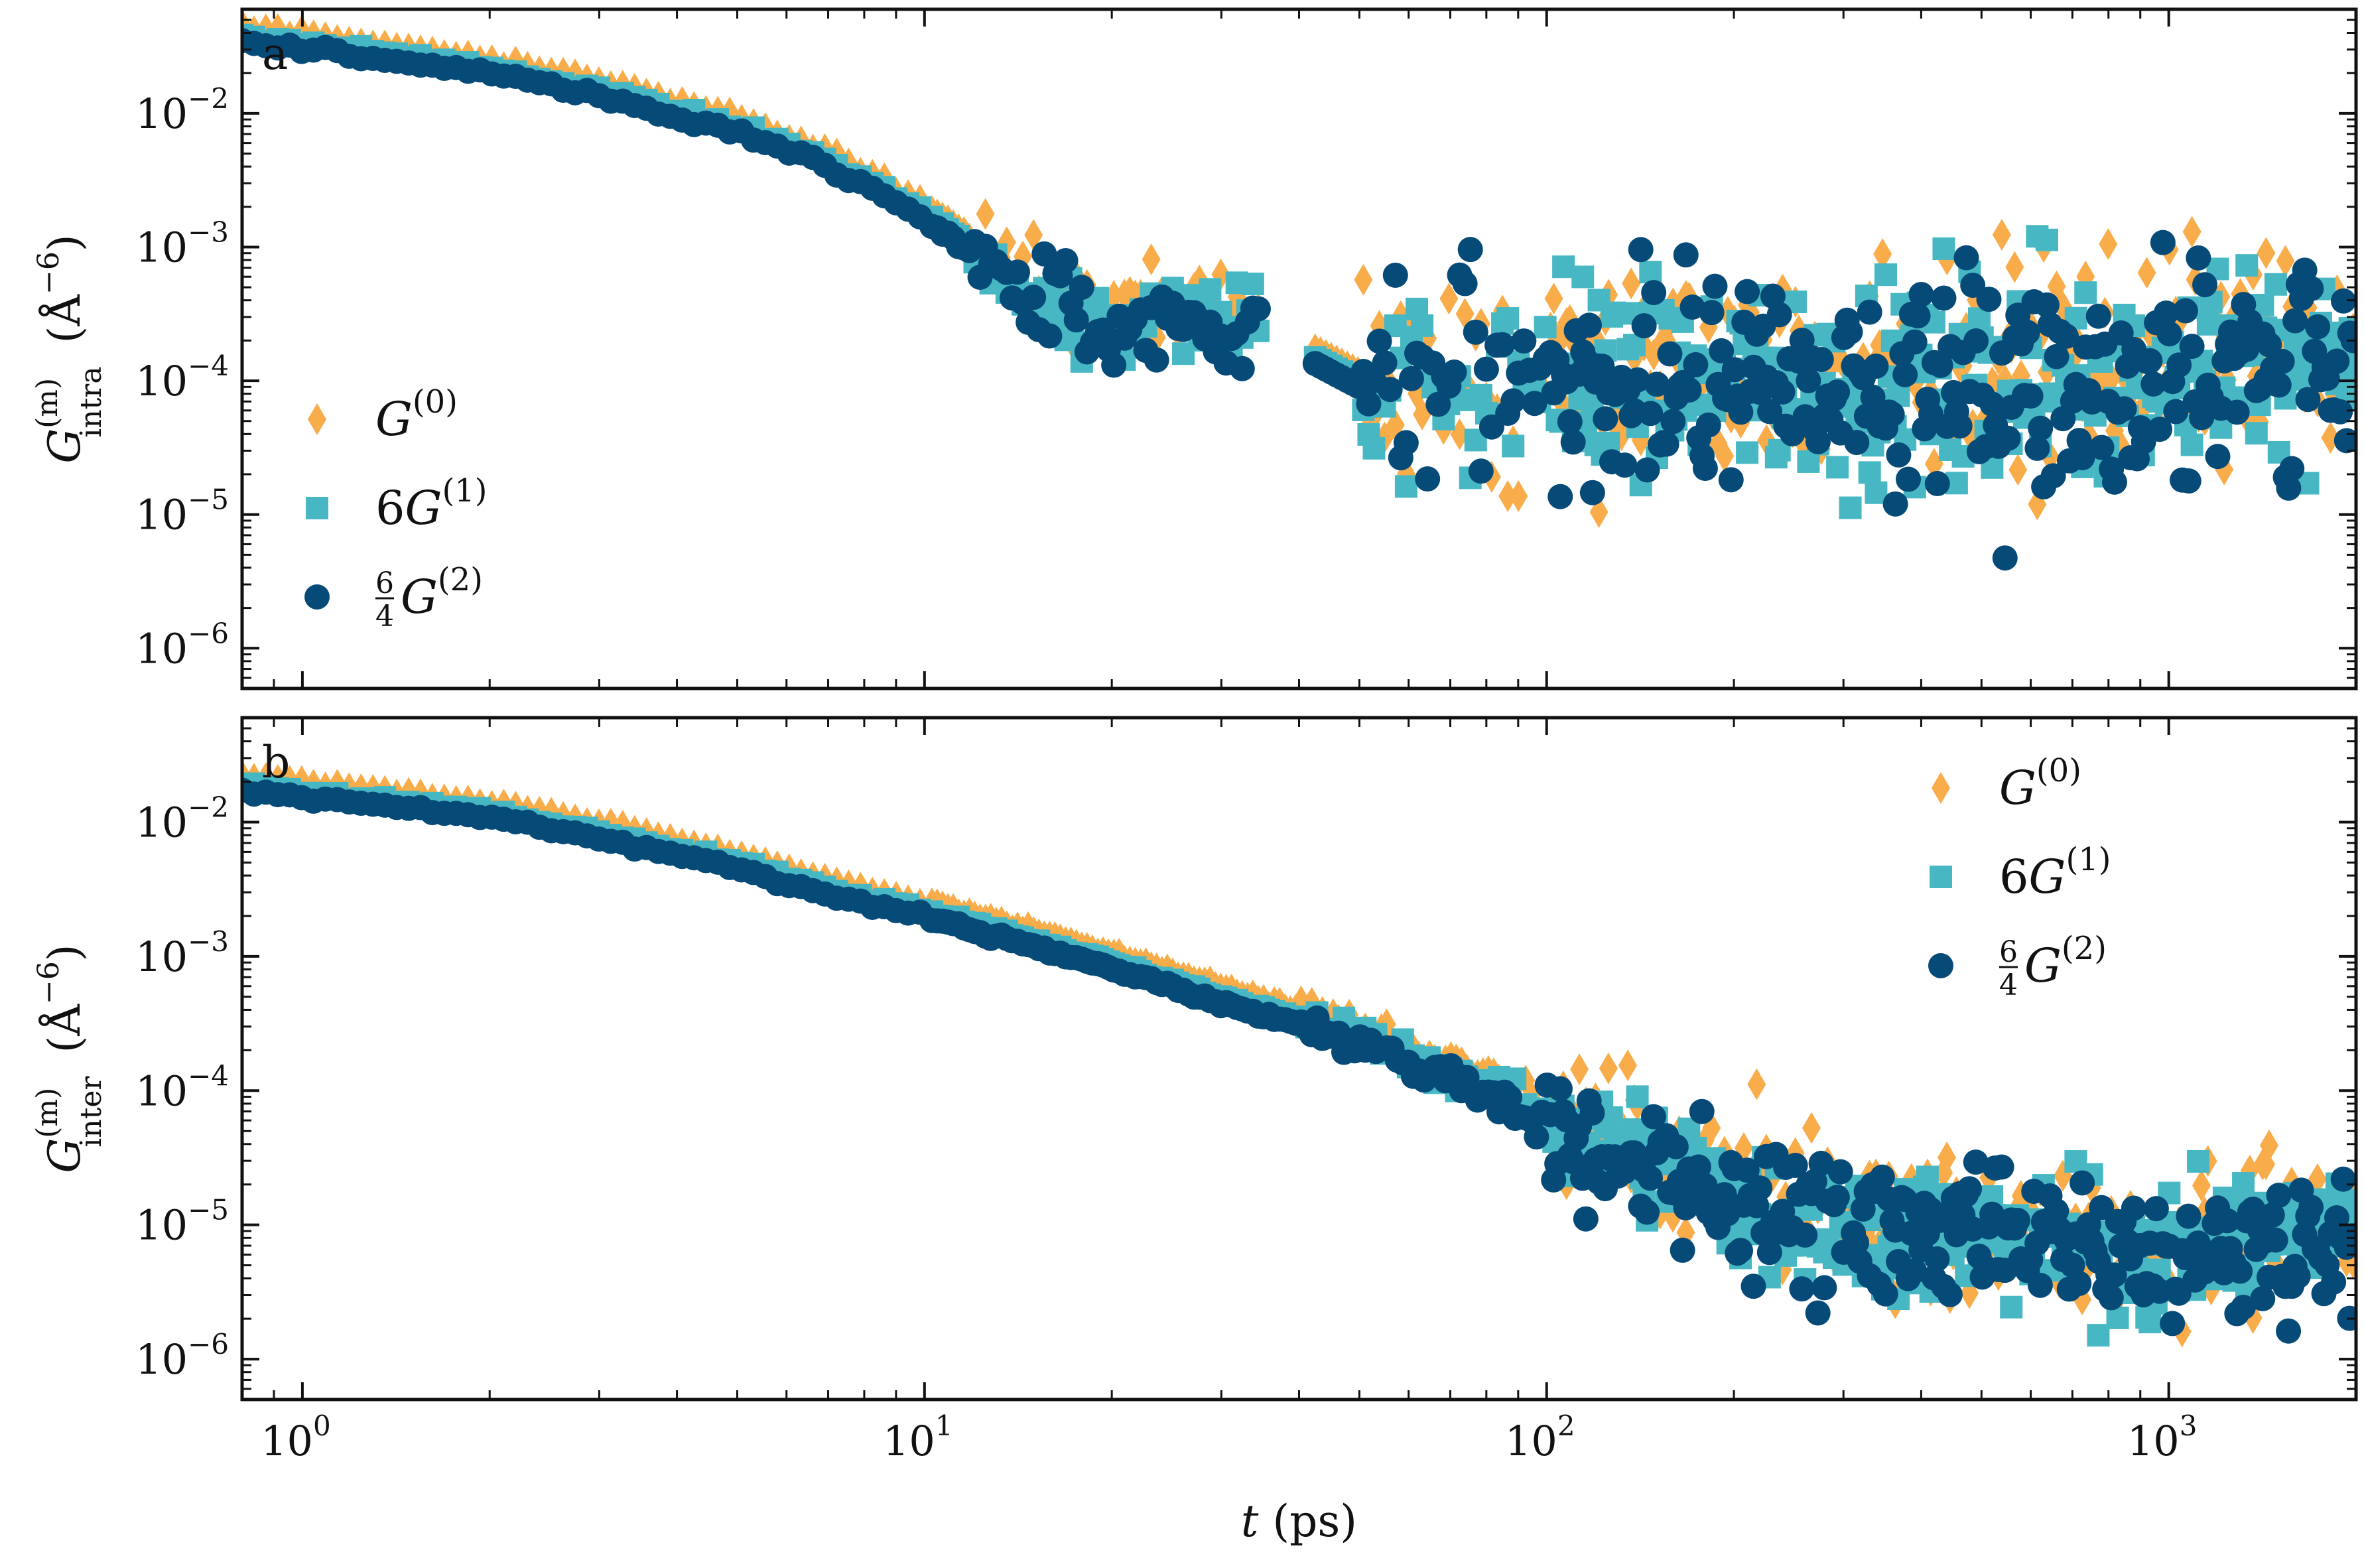 This screenshot has height=1568, width=2364. I want to click on legend-frac-num: 6, so click(2008, 952).